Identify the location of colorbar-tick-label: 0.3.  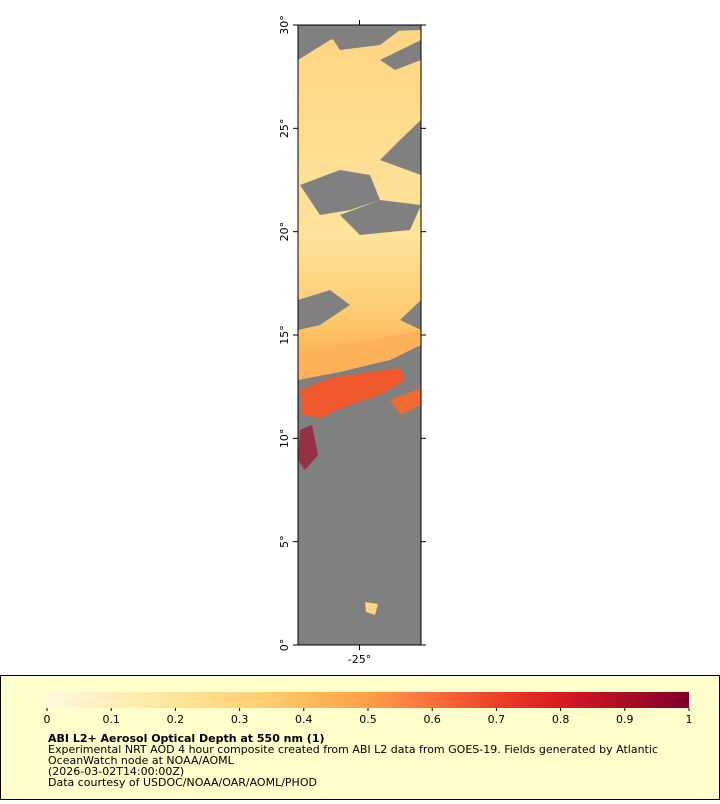
(240, 719).